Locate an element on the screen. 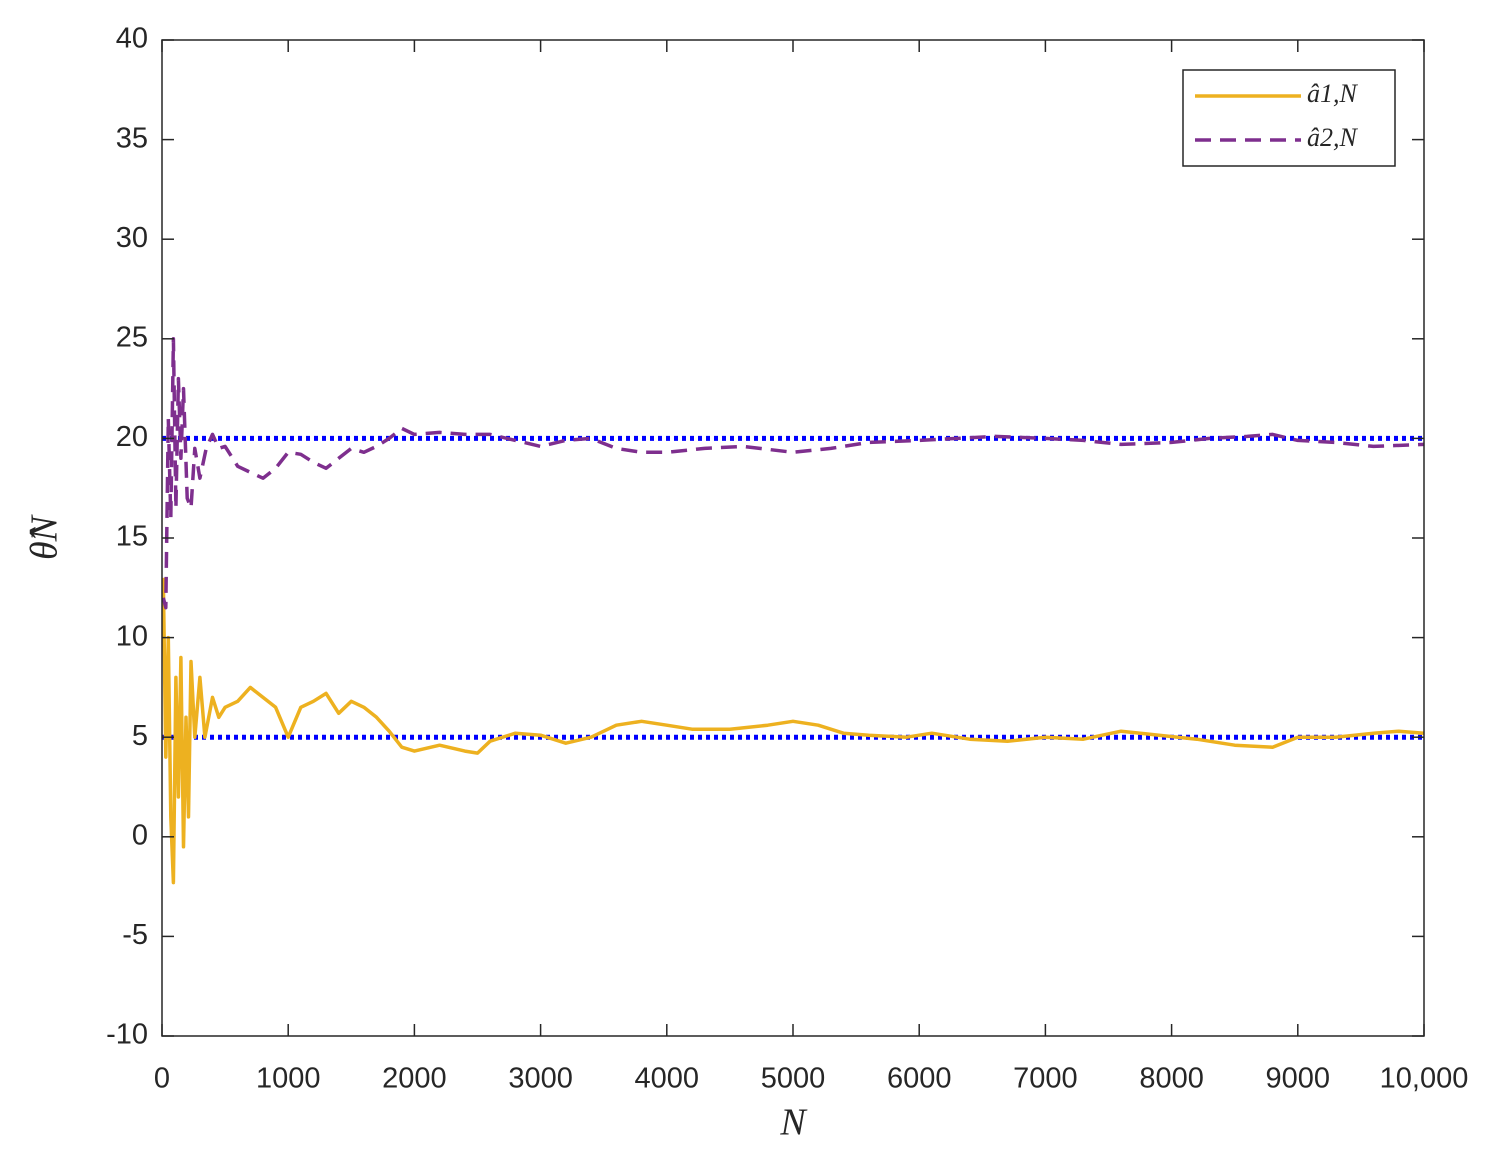 This screenshot has width=1504, height=1160. y-tick-label: -10 is located at coordinates (127, 1035).